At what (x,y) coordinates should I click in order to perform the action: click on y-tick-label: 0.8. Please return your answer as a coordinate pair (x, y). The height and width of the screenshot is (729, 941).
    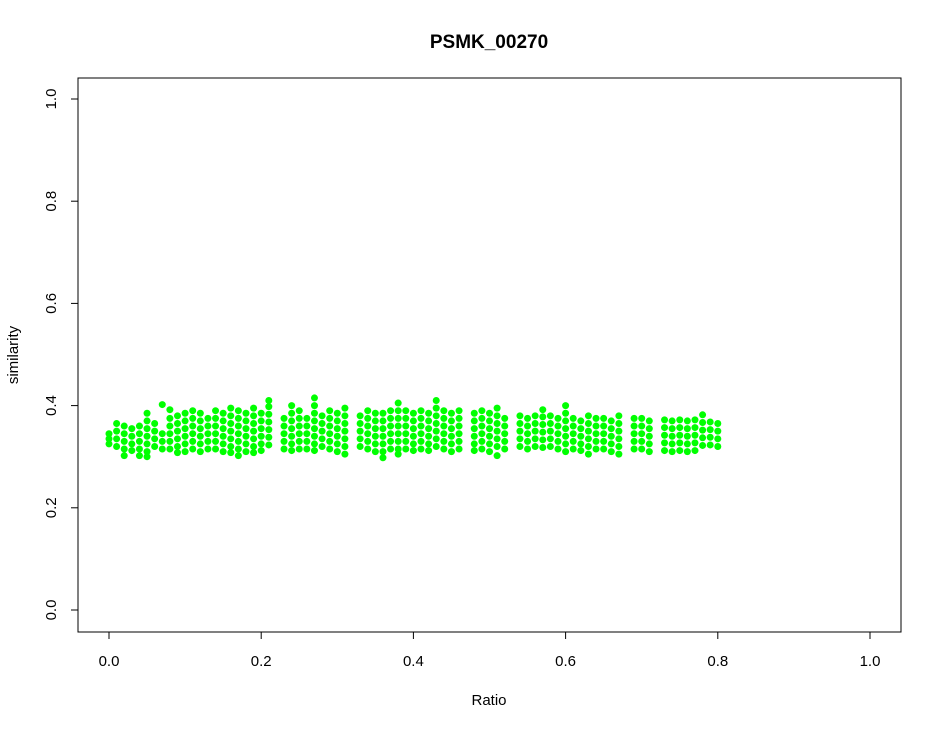
    Looking at the image, I should click on (51, 201).